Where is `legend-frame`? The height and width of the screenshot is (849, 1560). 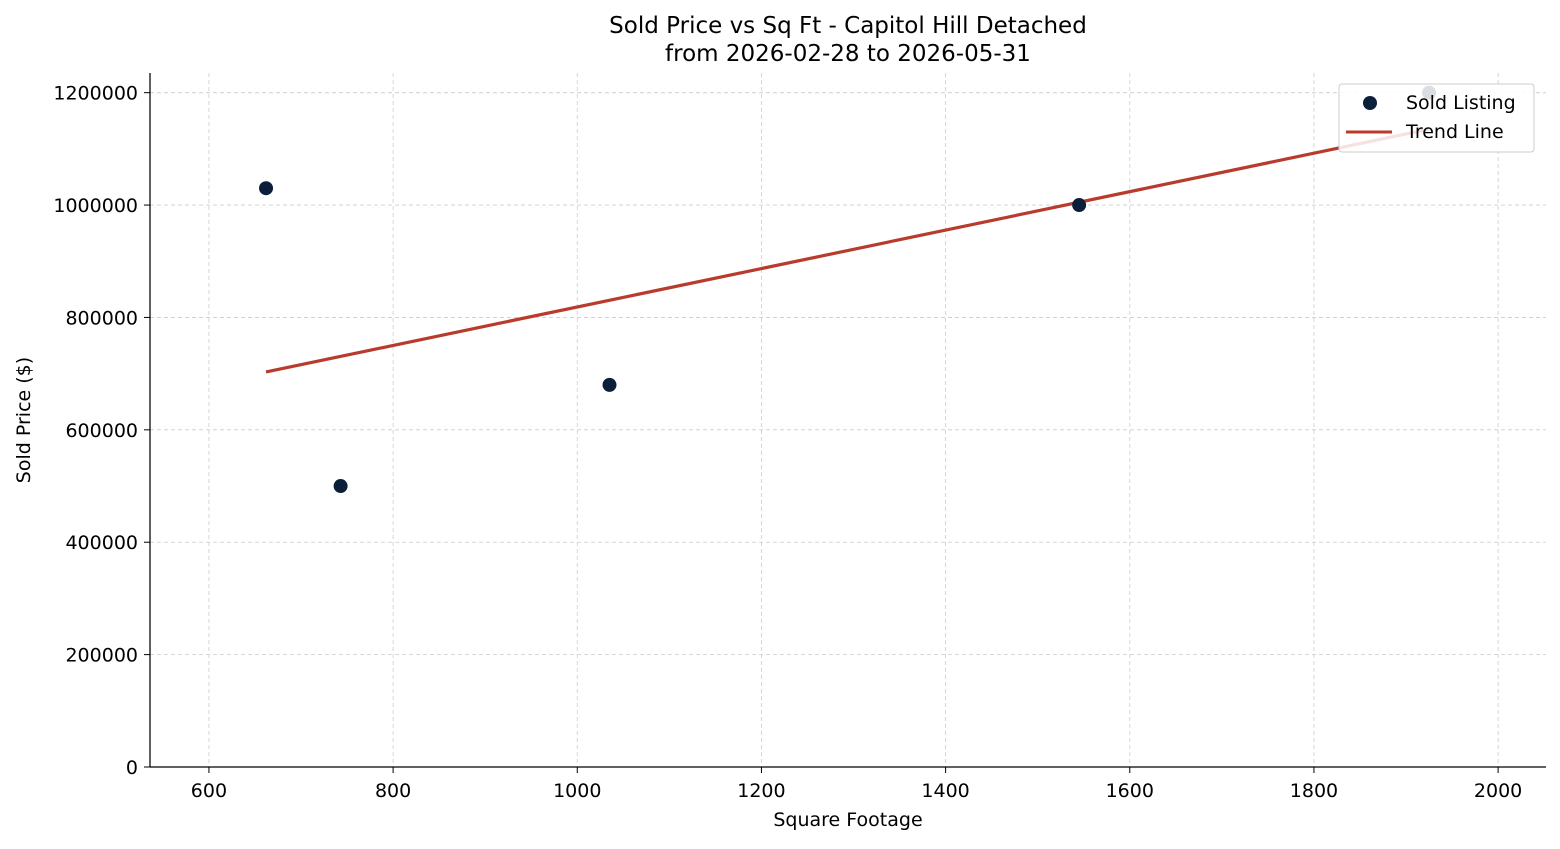 legend-frame is located at coordinates (1436, 118).